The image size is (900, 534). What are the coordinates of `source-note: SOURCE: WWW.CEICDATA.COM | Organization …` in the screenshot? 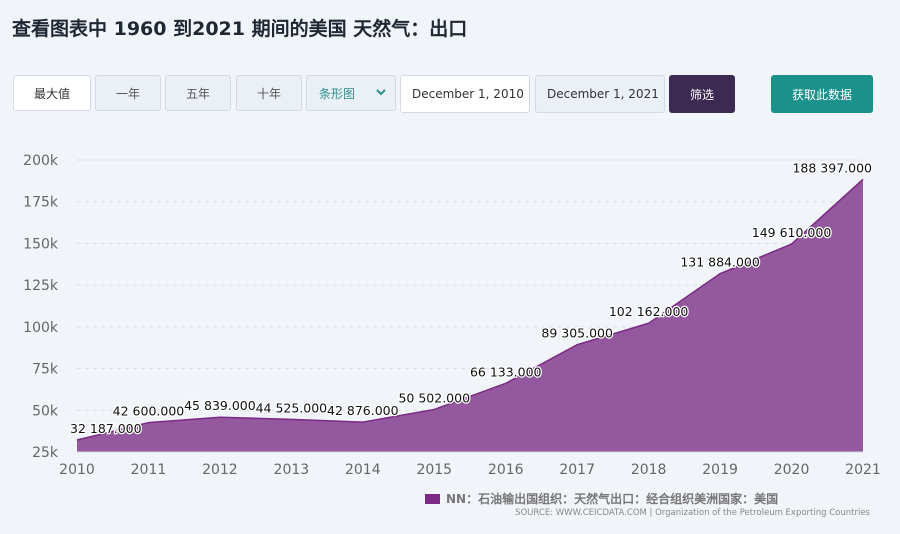 It's located at (692, 513).